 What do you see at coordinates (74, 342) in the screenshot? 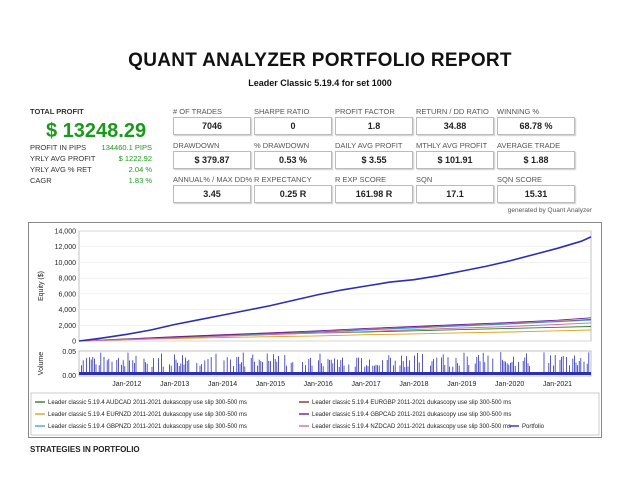
I see `y-tick-label: 0` at bounding box center [74, 342].